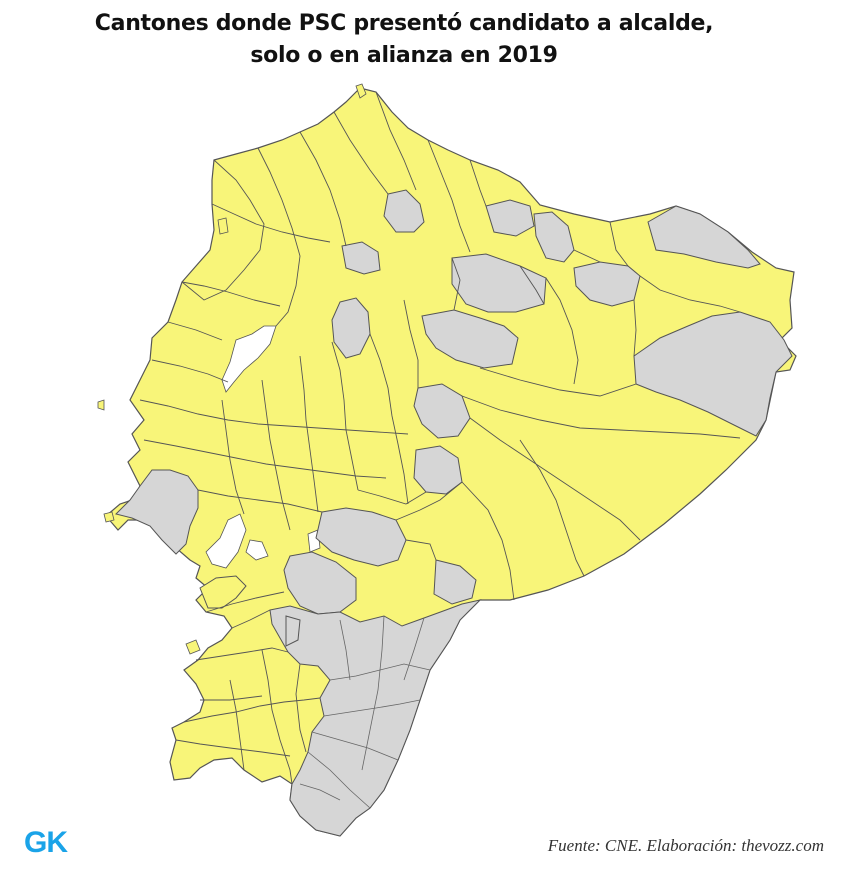 The image size is (848, 875). Describe the element at coordinates (223, 592) in the screenshot. I see `puna-island` at that location.